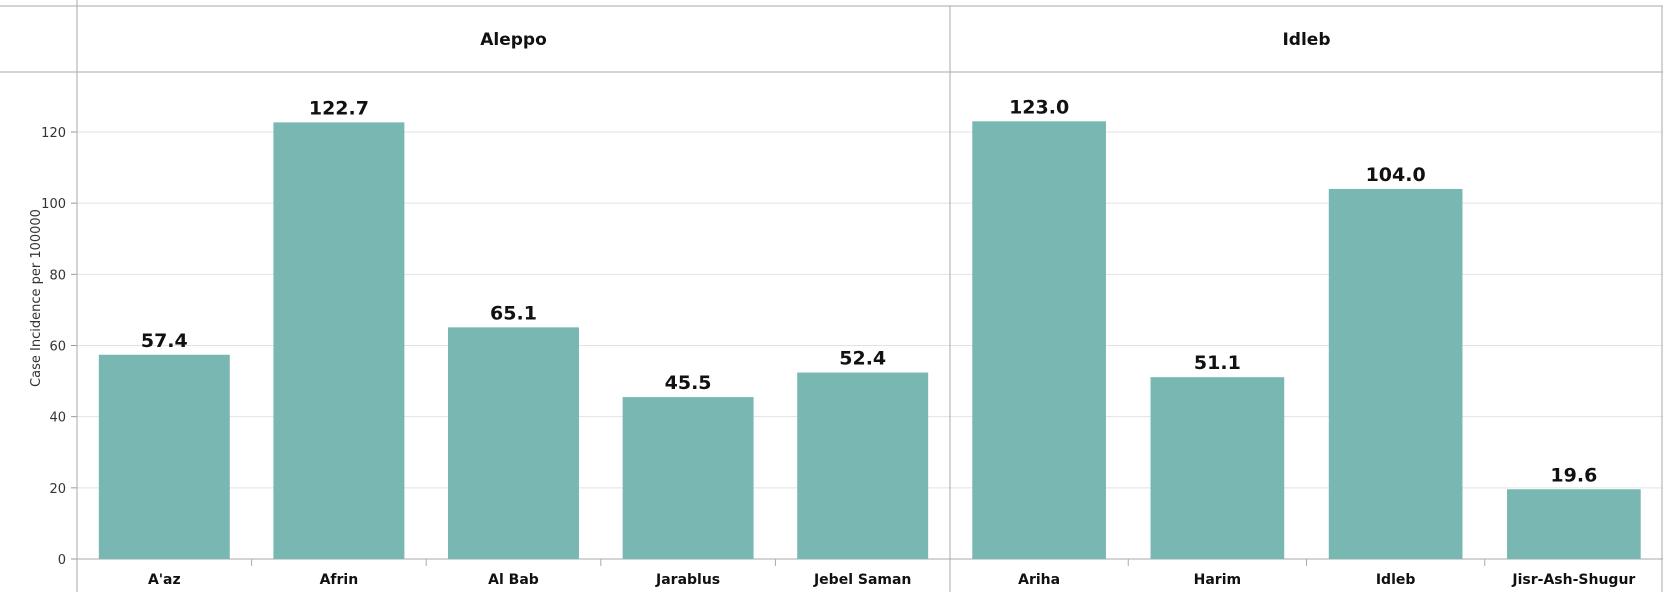 This screenshot has height=592, width=1663. Describe the element at coordinates (513, 580) in the screenshot. I see `category-label: Al Bab` at that location.